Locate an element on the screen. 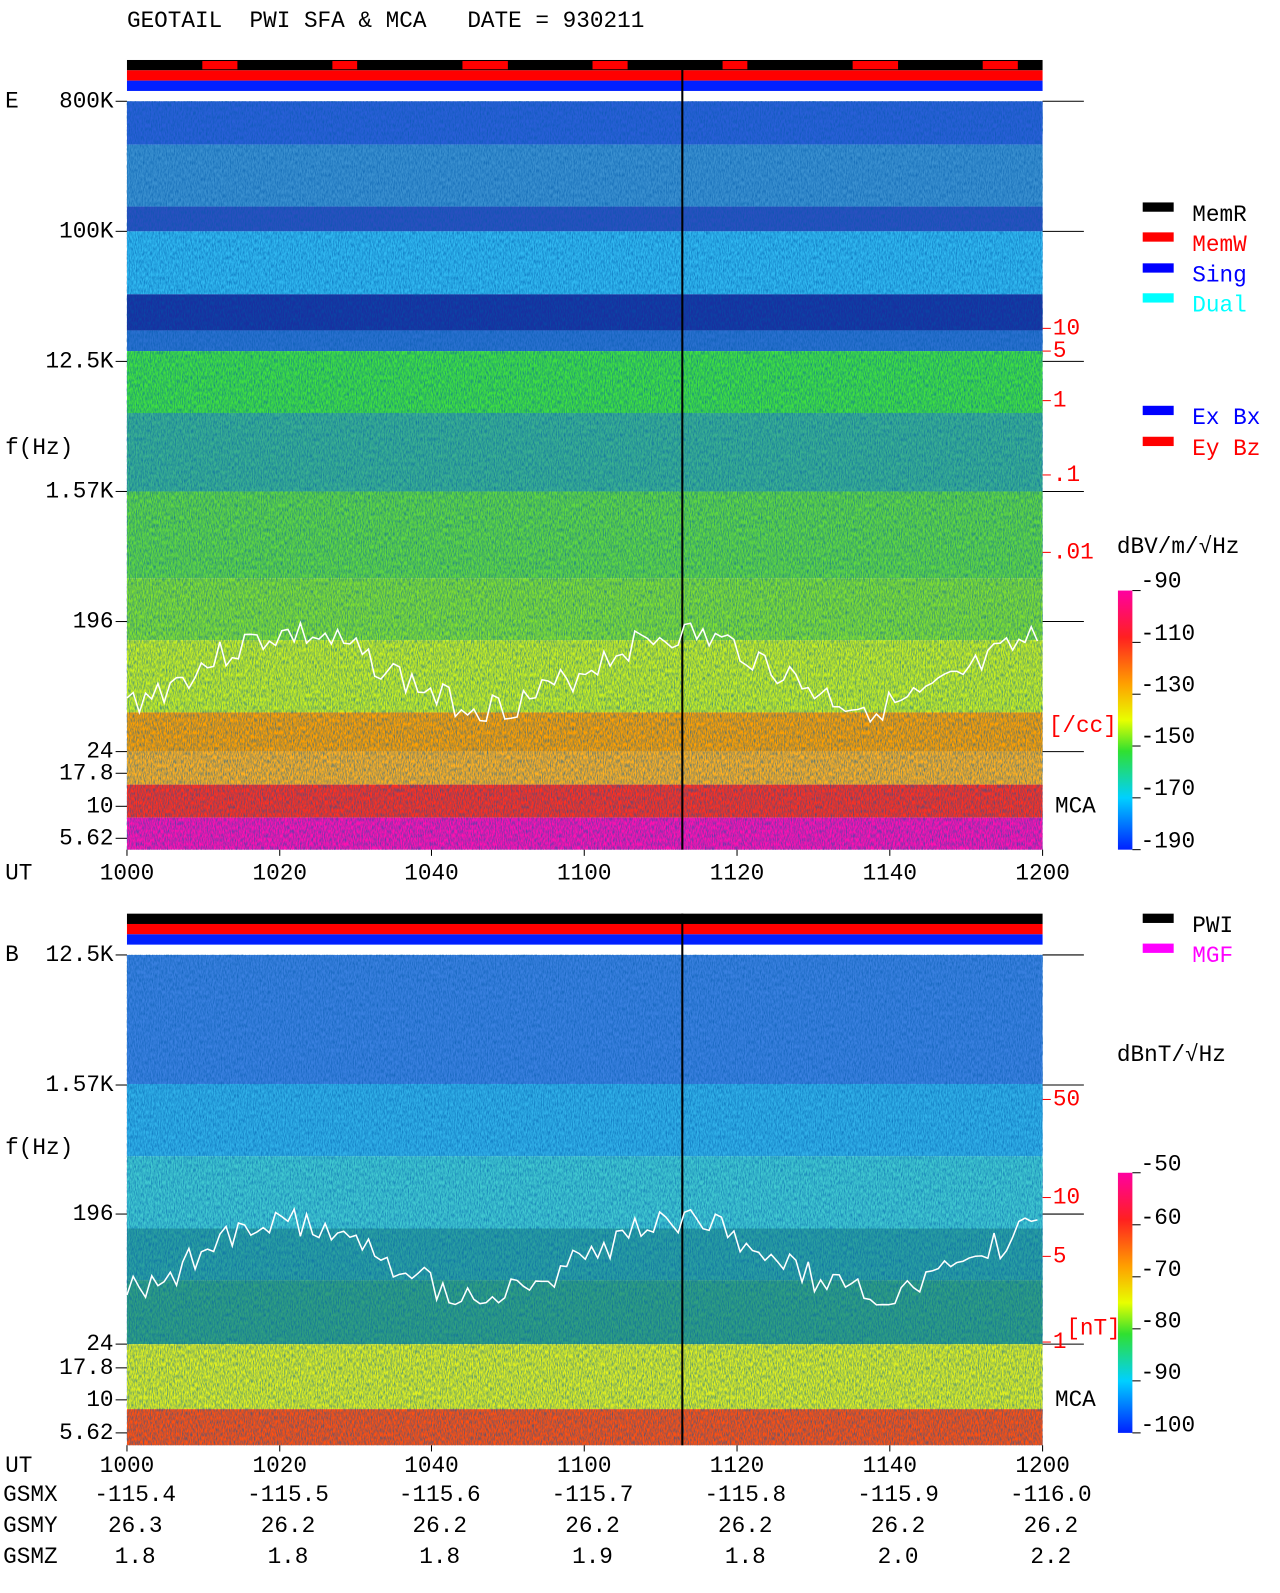 This screenshot has width=1280, height=1593. orbit-value: -115.6 is located at coordinates (440, 1495).